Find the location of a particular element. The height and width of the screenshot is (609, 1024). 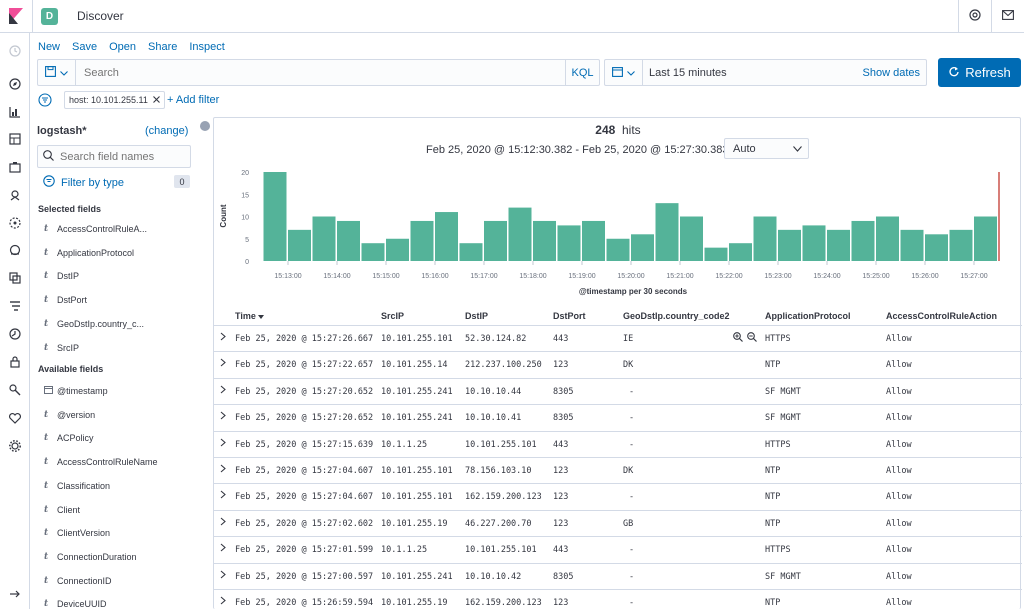

help-button is located at coordinates (974, 16).